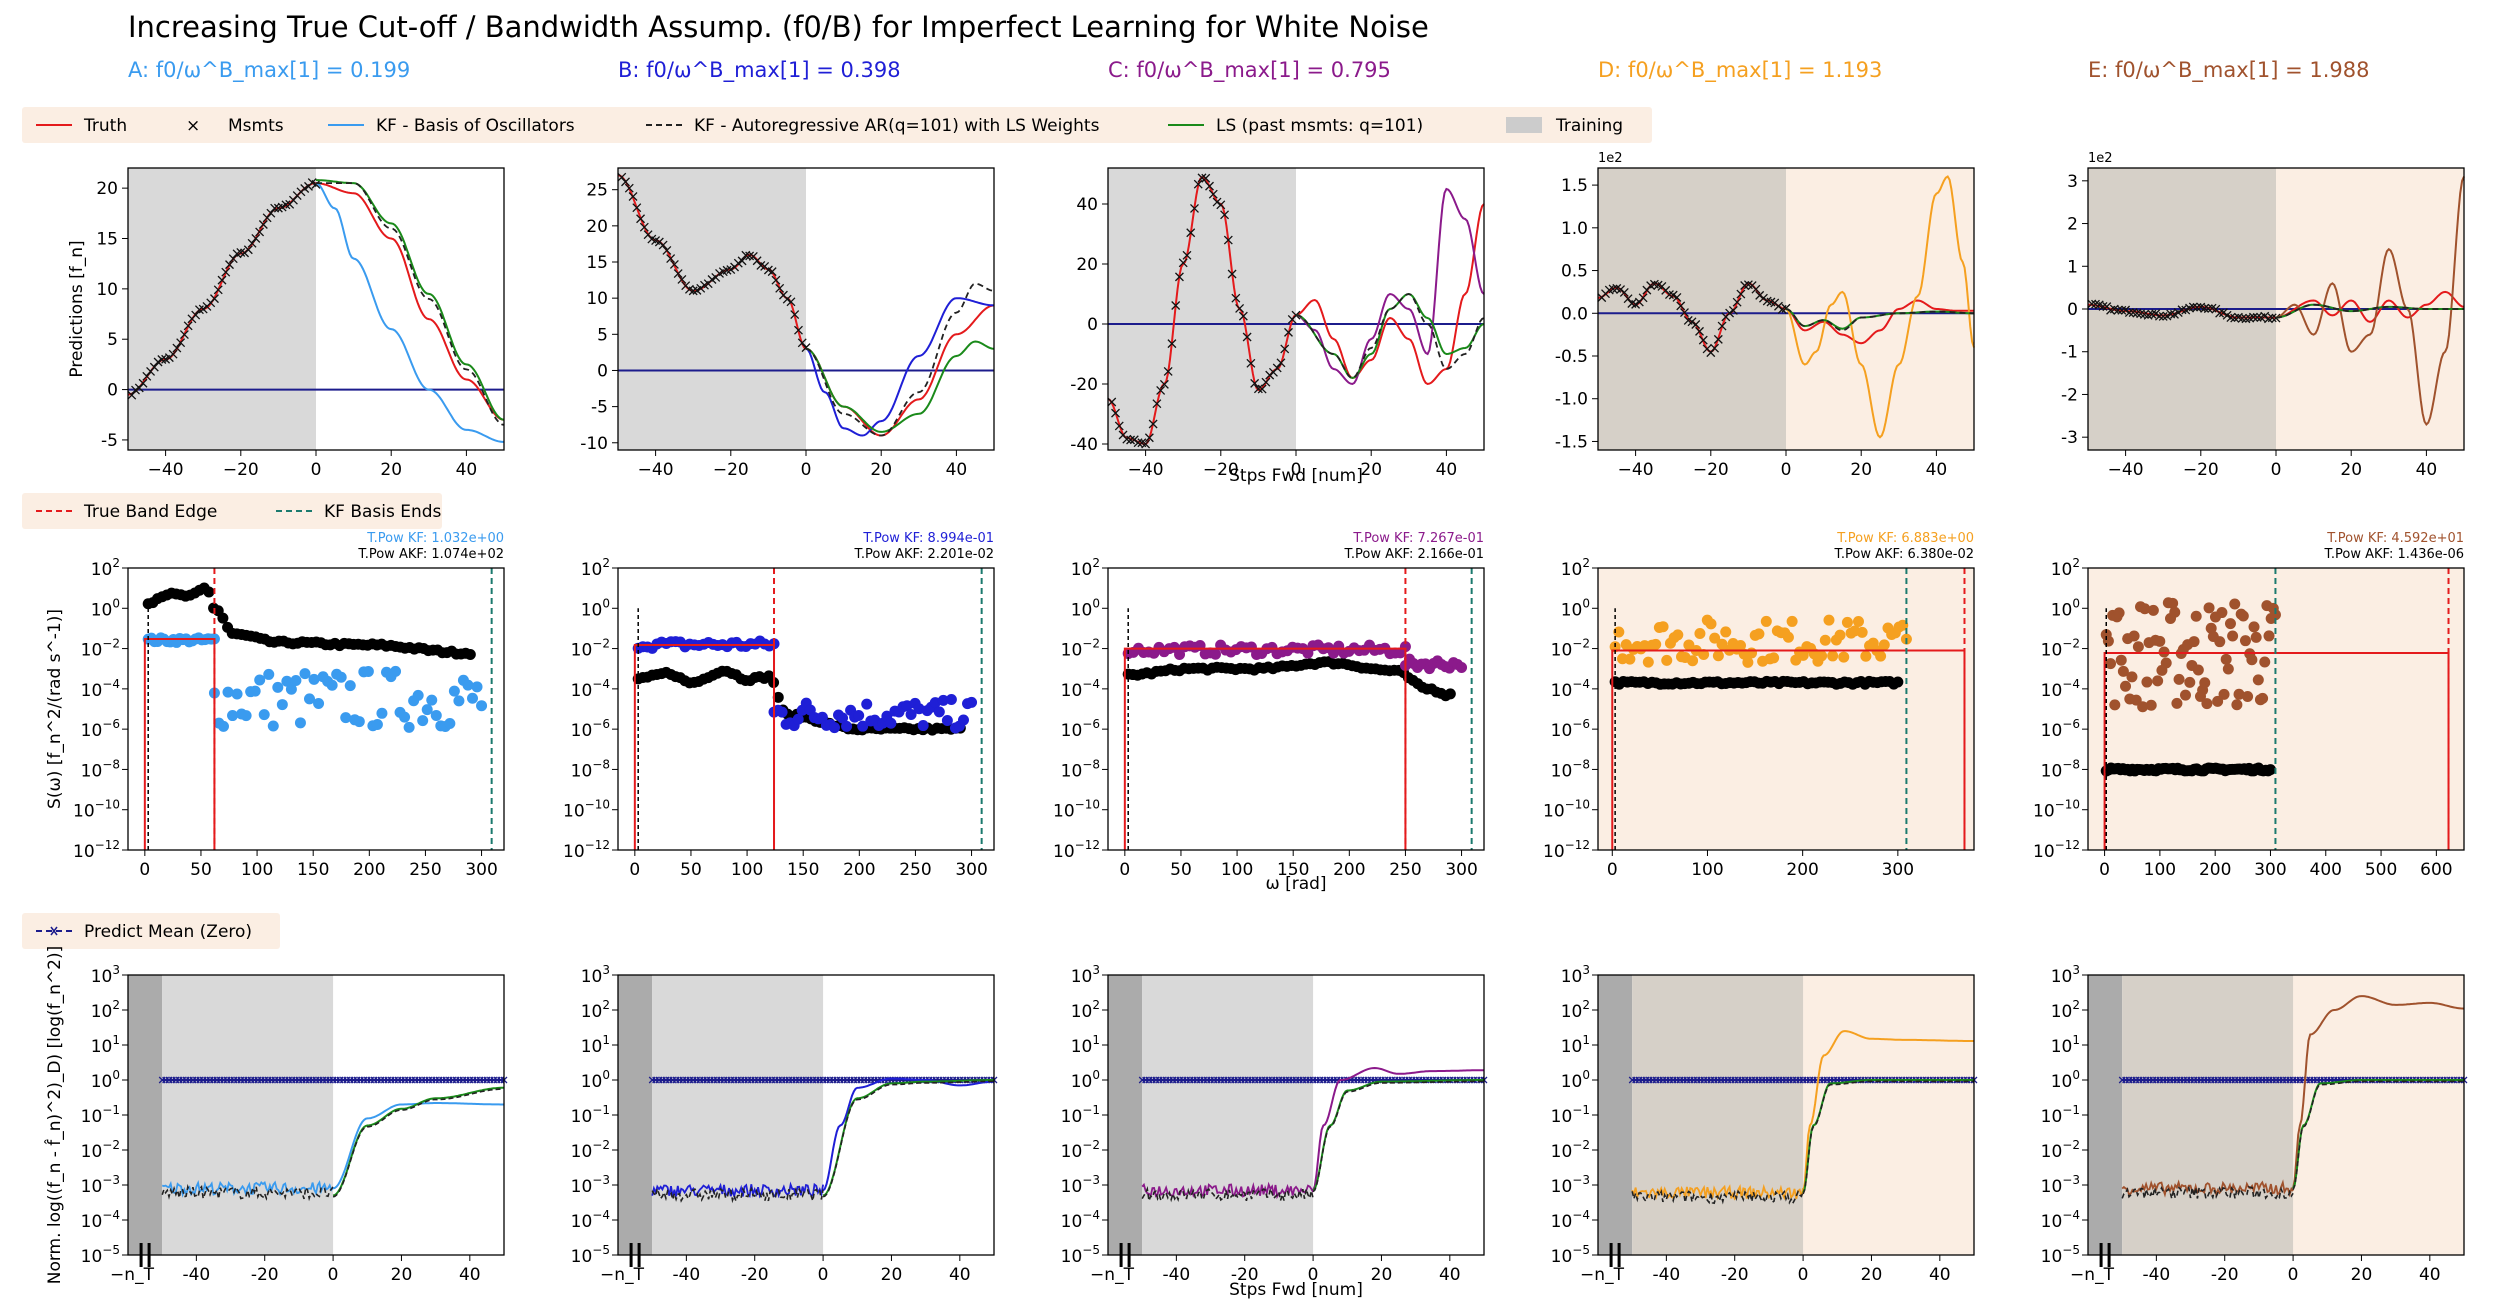 The height and width of the screenshot is (1300, 2500). Describe the element at coordinates (1574, 186) in the screenshot. I see `ytick-label: 1.5` at that location.